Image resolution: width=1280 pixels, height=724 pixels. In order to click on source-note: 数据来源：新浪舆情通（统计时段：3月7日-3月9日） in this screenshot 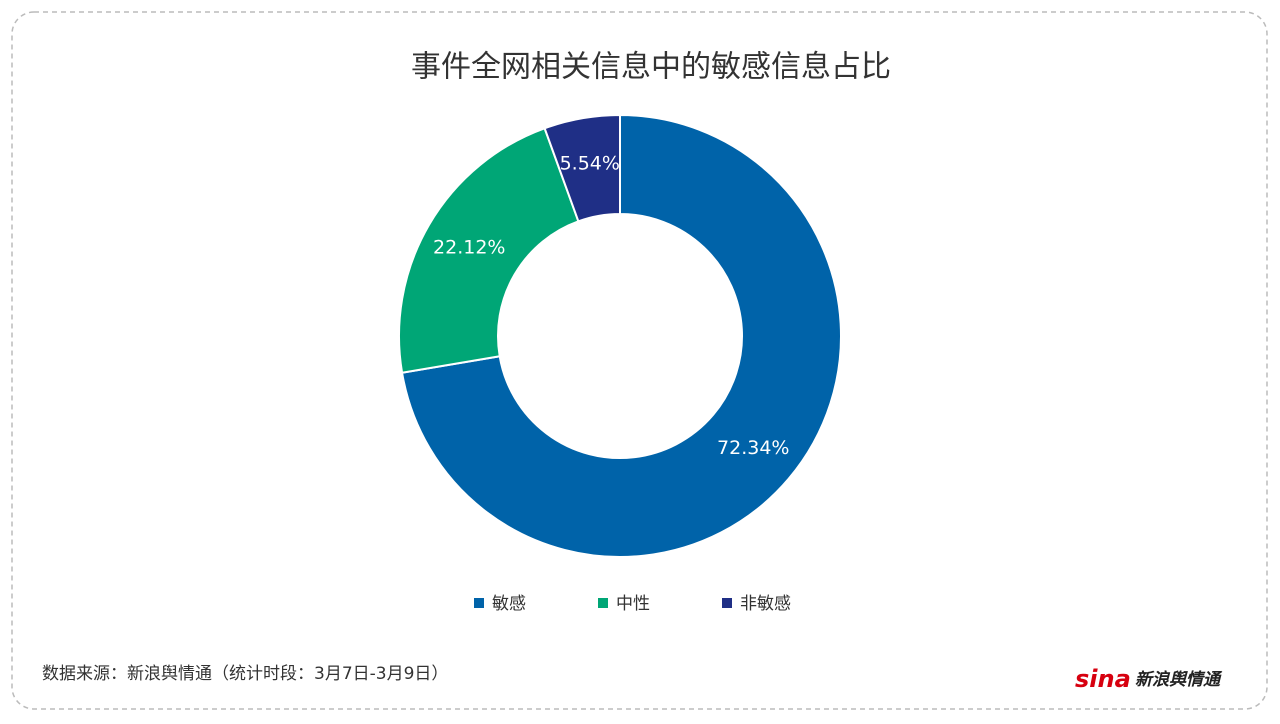, I will do `click(245, 674)`.